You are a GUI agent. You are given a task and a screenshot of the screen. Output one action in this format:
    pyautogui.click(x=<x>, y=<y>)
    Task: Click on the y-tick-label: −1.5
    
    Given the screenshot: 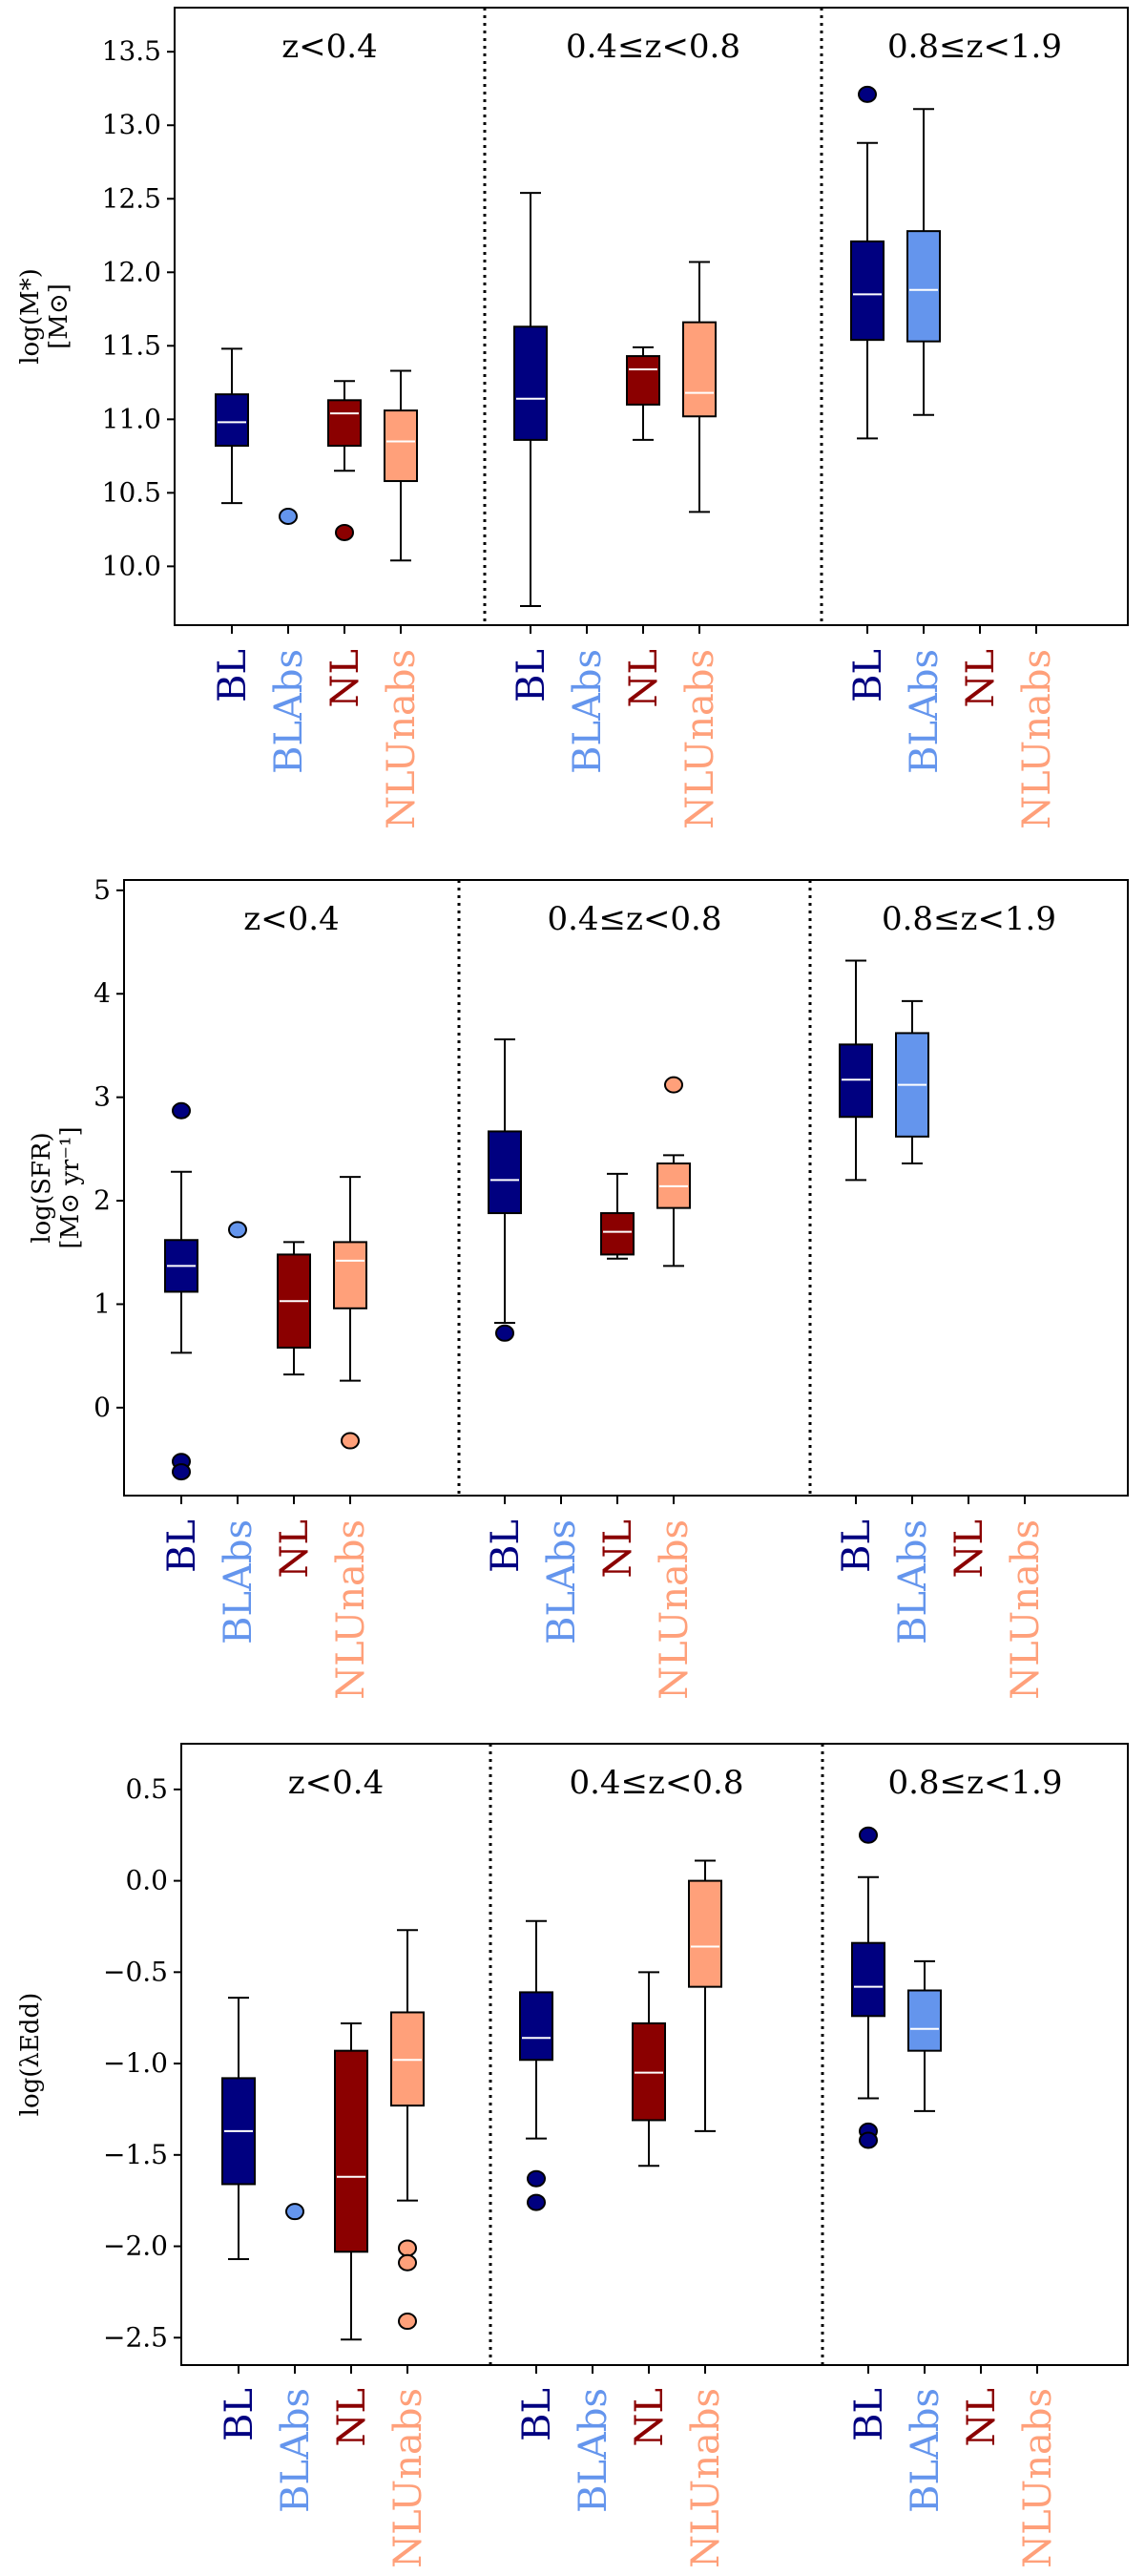 What is the action you would take?
    pyautogui.click(x=135, y=2154)
    